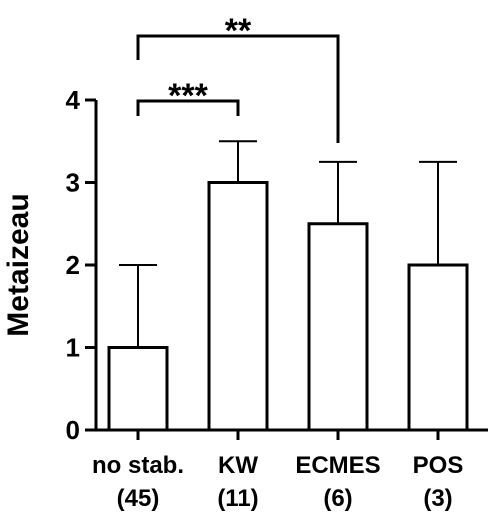 This screenshot has height=518, width=500. What do you see at coordinates (238, 31) in the screenshot?
I see `significance-label: **` at bounding box center [238, 31].